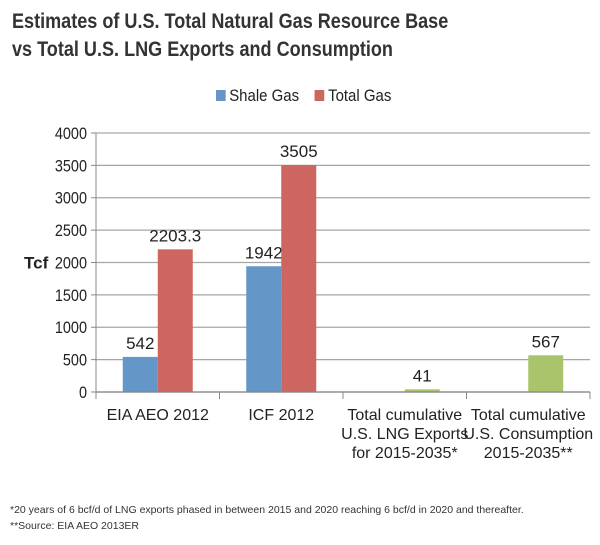 Image resolution: width=600 pixels, height=545 pixels. I want to click on data-label: 2203.3, so click(175, 235).